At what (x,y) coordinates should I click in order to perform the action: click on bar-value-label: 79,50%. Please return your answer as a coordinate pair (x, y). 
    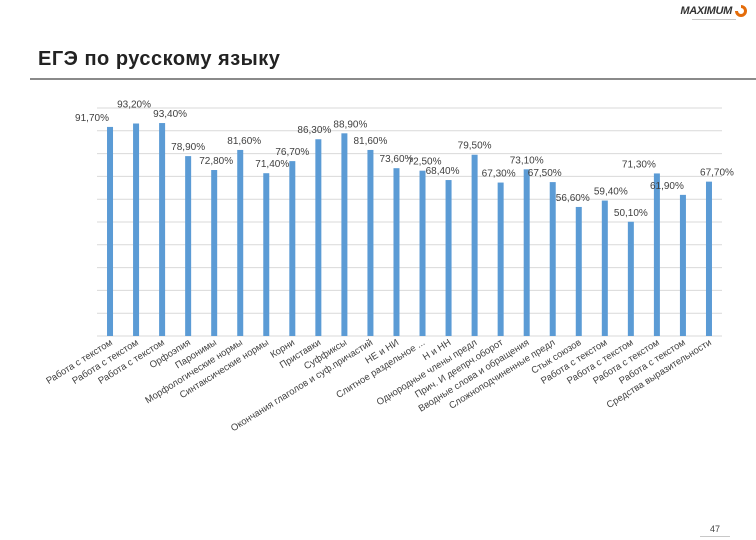
    Looking at the image, I should click on (475, 146).